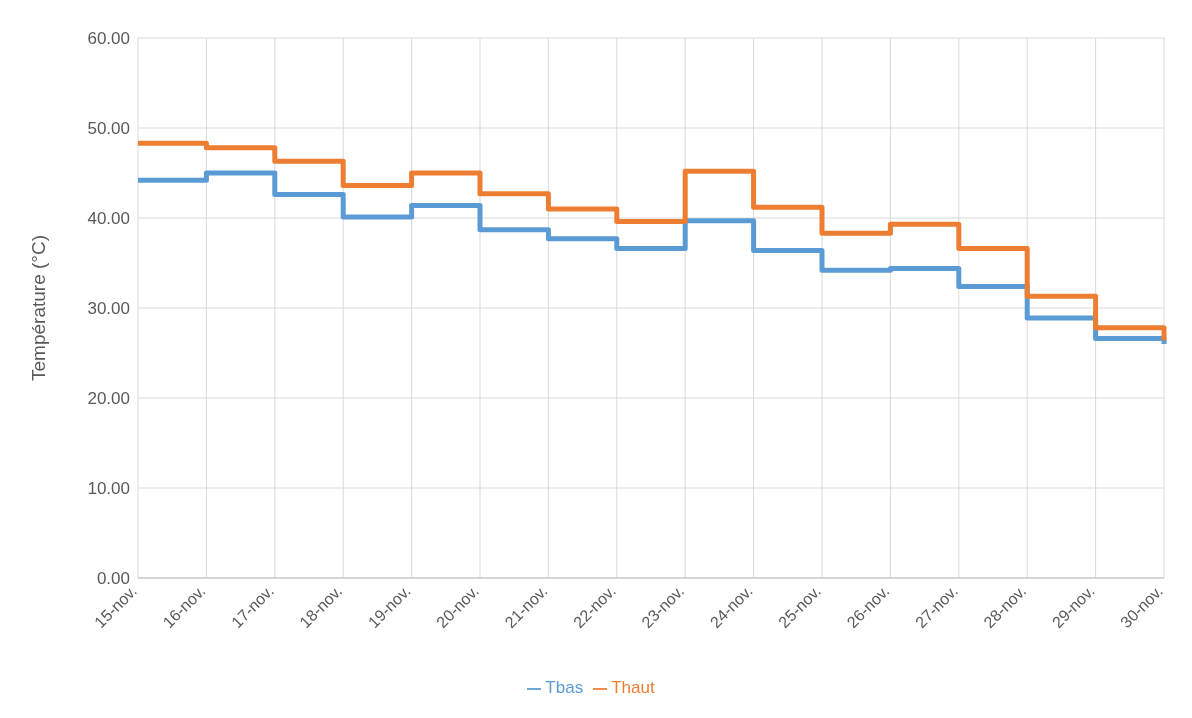  I want to click on y-tick-label: 30.00, so click(108, 309).